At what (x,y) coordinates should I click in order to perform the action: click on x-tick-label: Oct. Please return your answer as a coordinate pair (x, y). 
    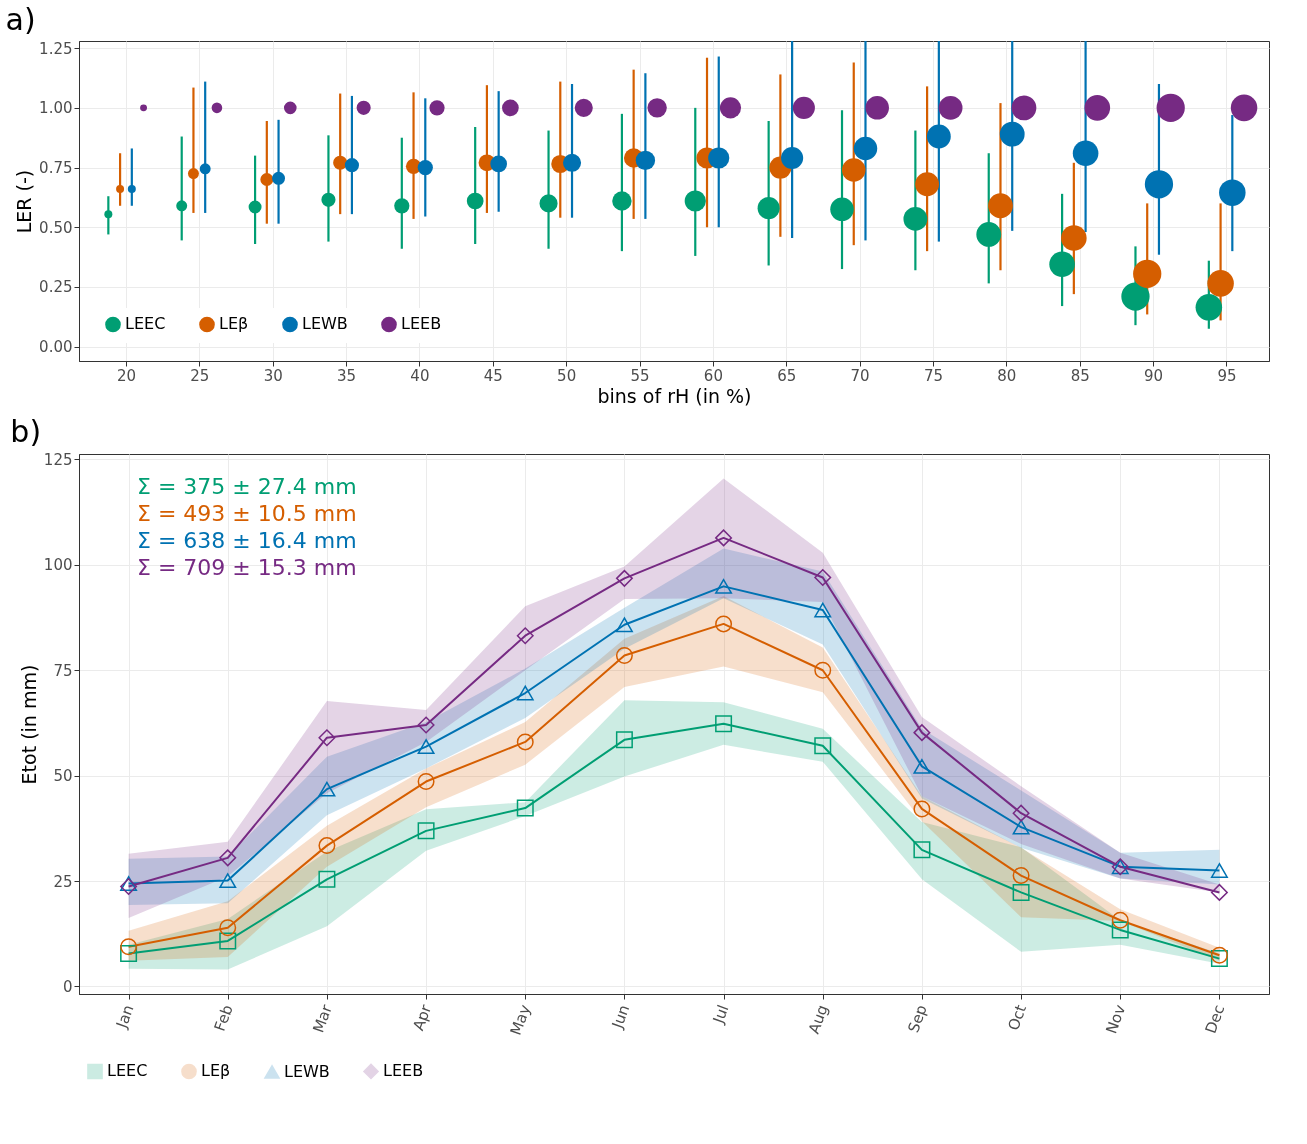
    Looking at the image, I should click on (1017, 1017).